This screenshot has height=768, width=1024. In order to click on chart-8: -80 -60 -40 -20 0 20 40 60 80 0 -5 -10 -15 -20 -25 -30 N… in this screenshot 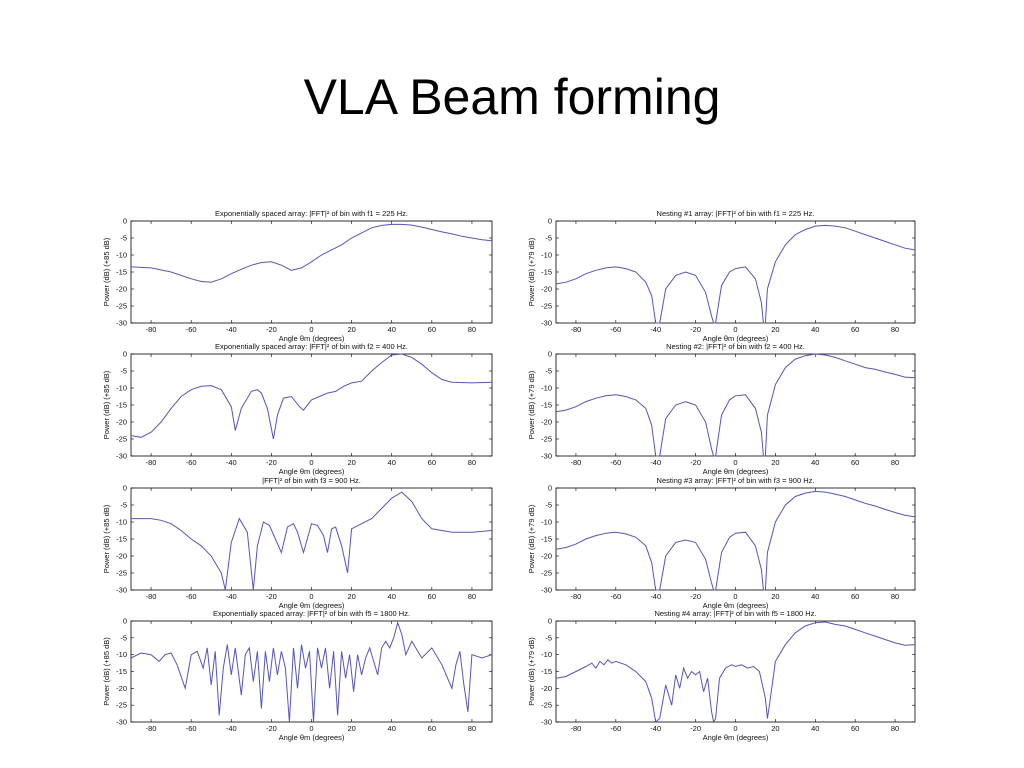, I will do `click(721, 675)`.